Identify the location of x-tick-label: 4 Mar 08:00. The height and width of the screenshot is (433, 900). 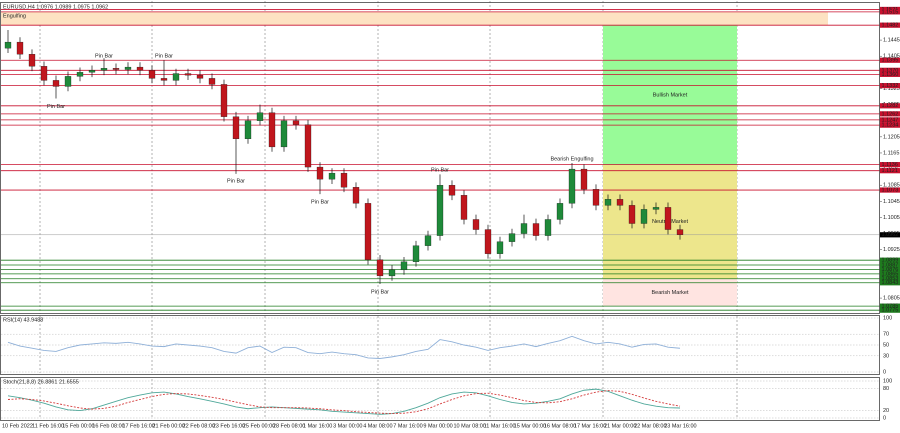
(377, 426).